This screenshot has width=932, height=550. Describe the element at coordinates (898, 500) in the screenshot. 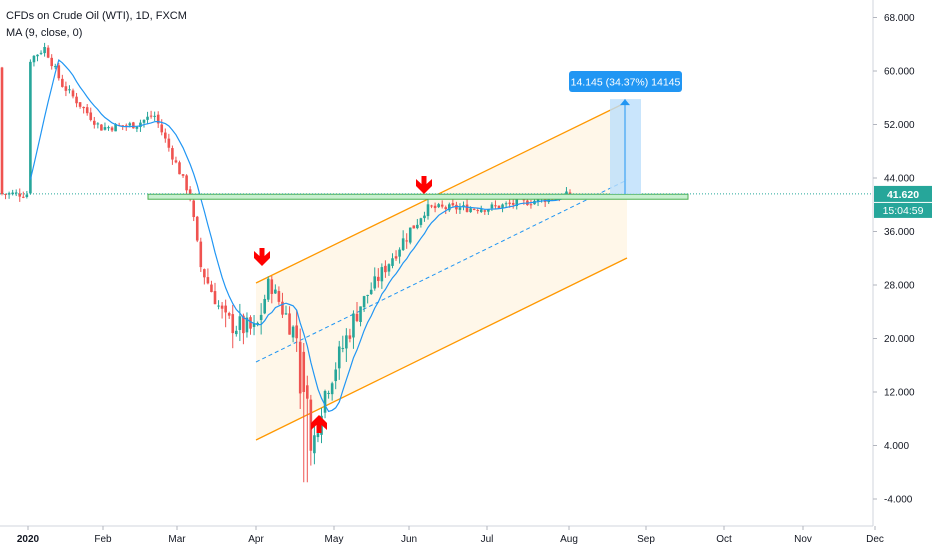

I see `y-tick-label: -4.000` at that location.